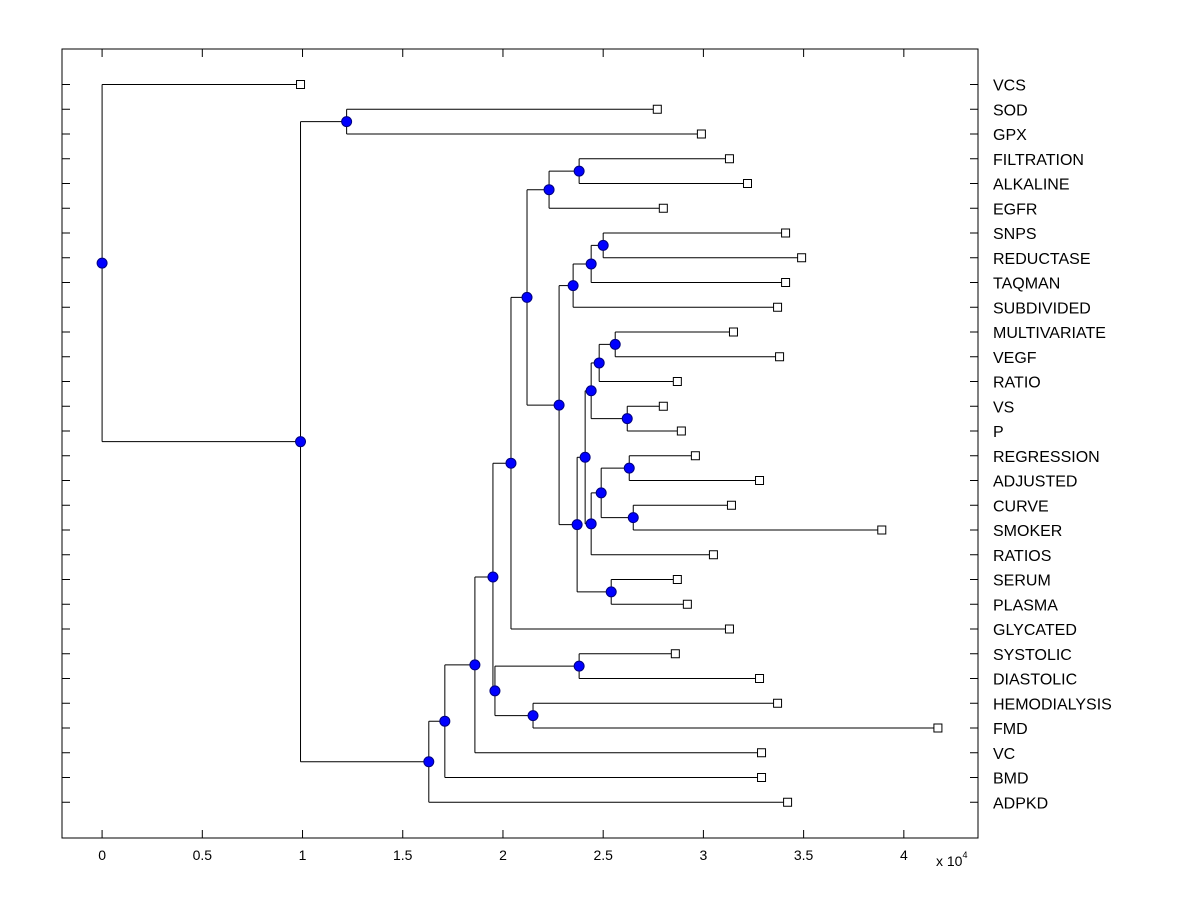 The image size is (1200, 905). Describe the element at coordinates (203, 855) in the screenshot. I see `x-tick-label: 0.5` at that location.